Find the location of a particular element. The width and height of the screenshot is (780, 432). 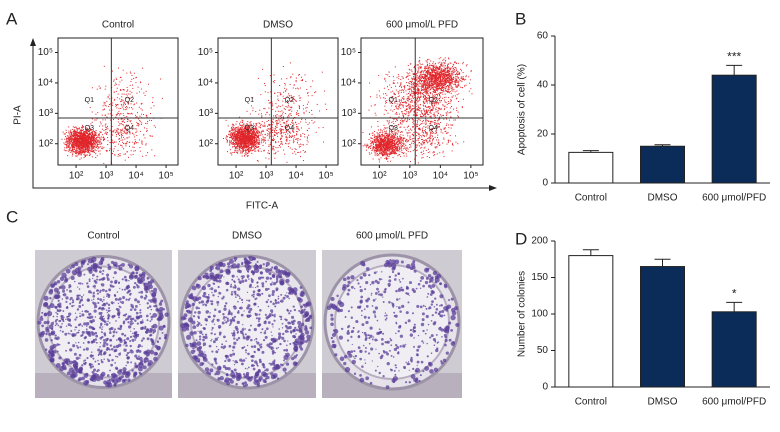

quadrant-label: Q4 is located at coordinates (129, 128).